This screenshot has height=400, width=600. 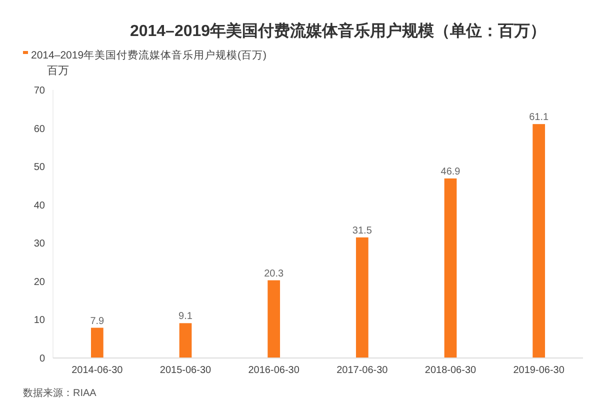 I want to click on y-tick-label: 20, so click(x=40, y=282).